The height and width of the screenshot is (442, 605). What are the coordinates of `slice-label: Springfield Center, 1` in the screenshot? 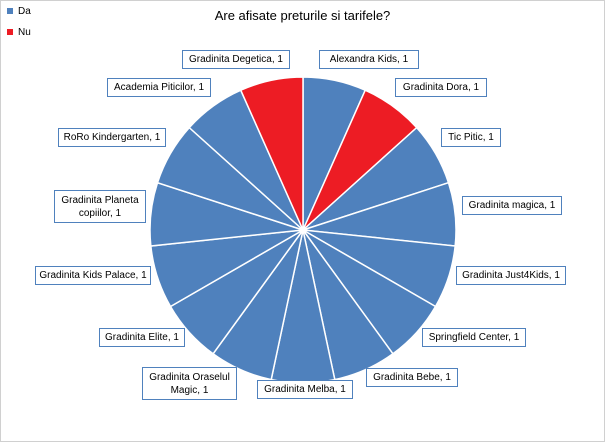 It's located at (474, 337).